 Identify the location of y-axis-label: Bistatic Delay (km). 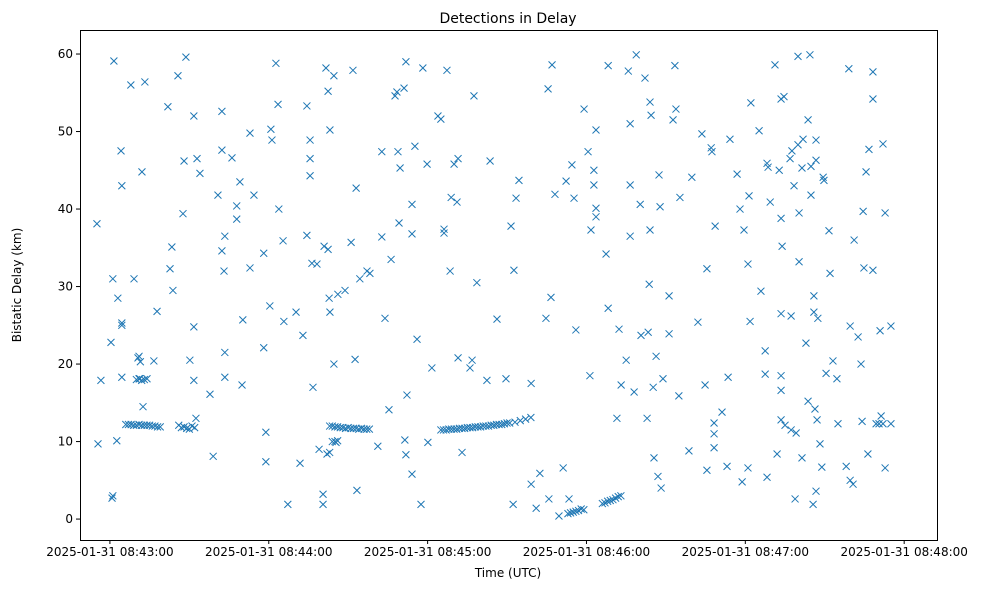
(17, 285).